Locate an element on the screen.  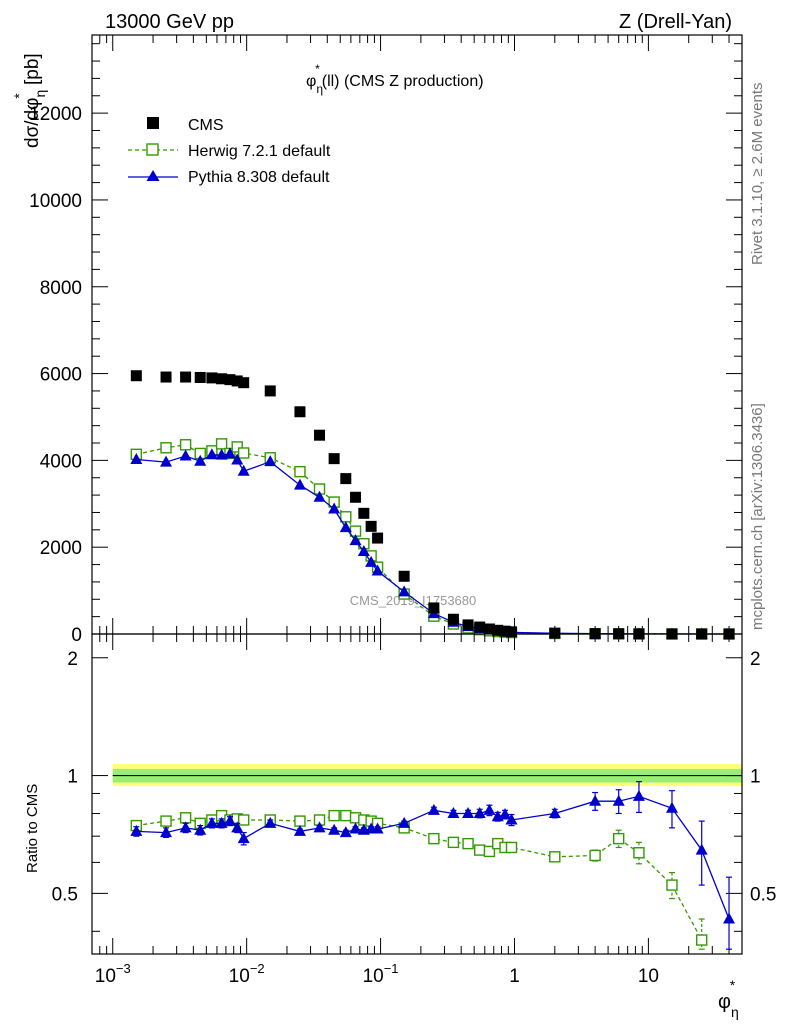
title-star: * is located at coordinates (317, 69).